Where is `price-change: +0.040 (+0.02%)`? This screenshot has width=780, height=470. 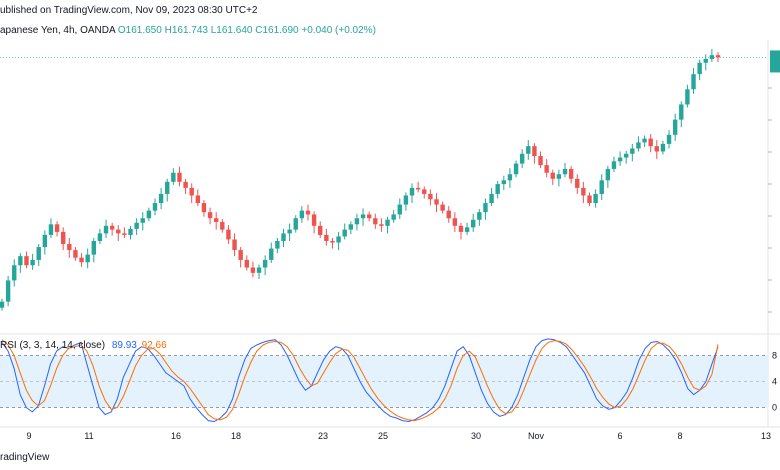
price-change: +0.040 (+0.02%) is located at coordinates (338, 30).